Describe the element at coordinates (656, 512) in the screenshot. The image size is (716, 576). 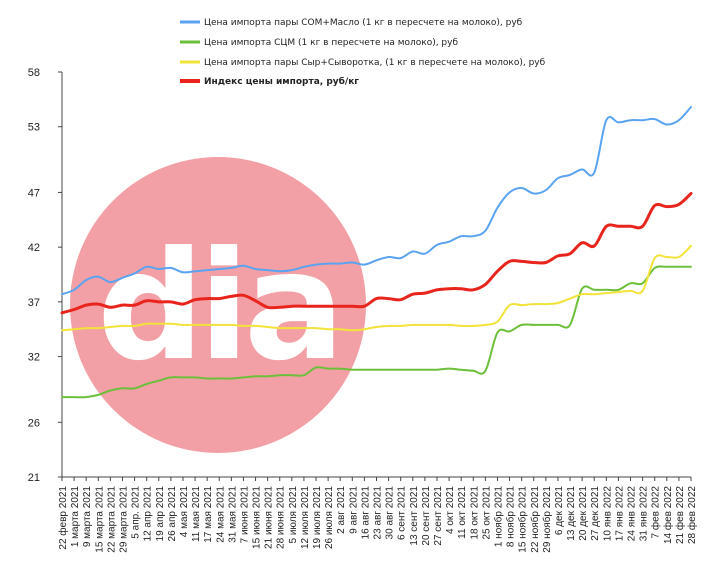
I see `x-tick-label: 7 фев 2022` at that location.